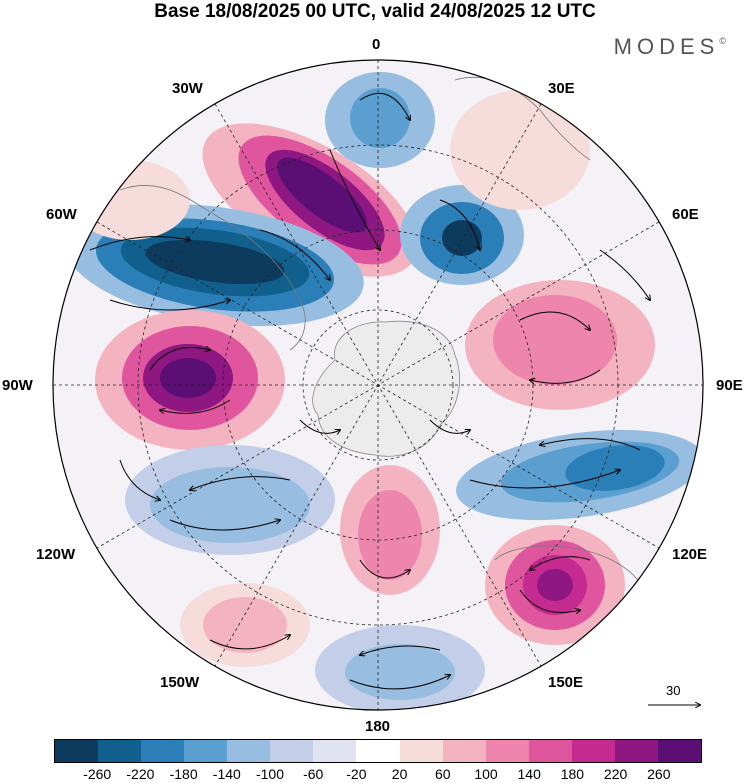  What do you see at coordinates (659, 774) in the screenshot?
I see `colorbar-tick-label: 260` at bounding box center [659, 774].